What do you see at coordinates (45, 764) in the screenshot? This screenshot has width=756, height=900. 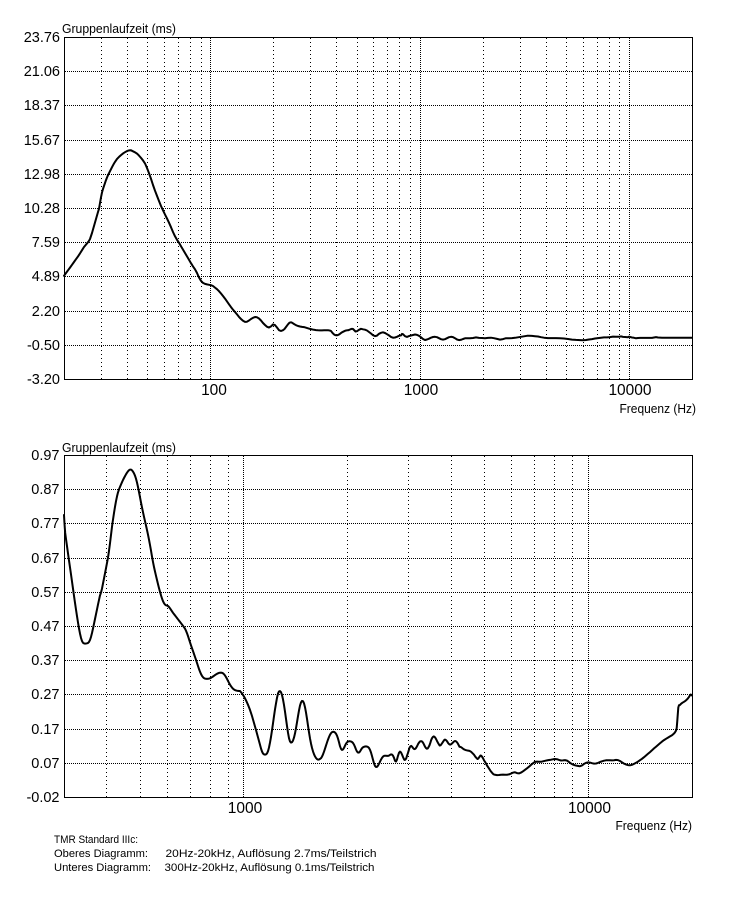 I see `svg-text: 0.07` at bounding box center [45, 764].